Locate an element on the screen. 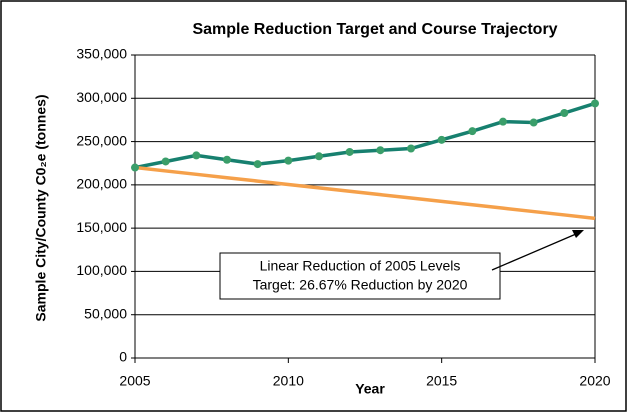 This screenshot has width=628, height=413. y-tick-label: 150,000 is located at coordinates (101, 227).